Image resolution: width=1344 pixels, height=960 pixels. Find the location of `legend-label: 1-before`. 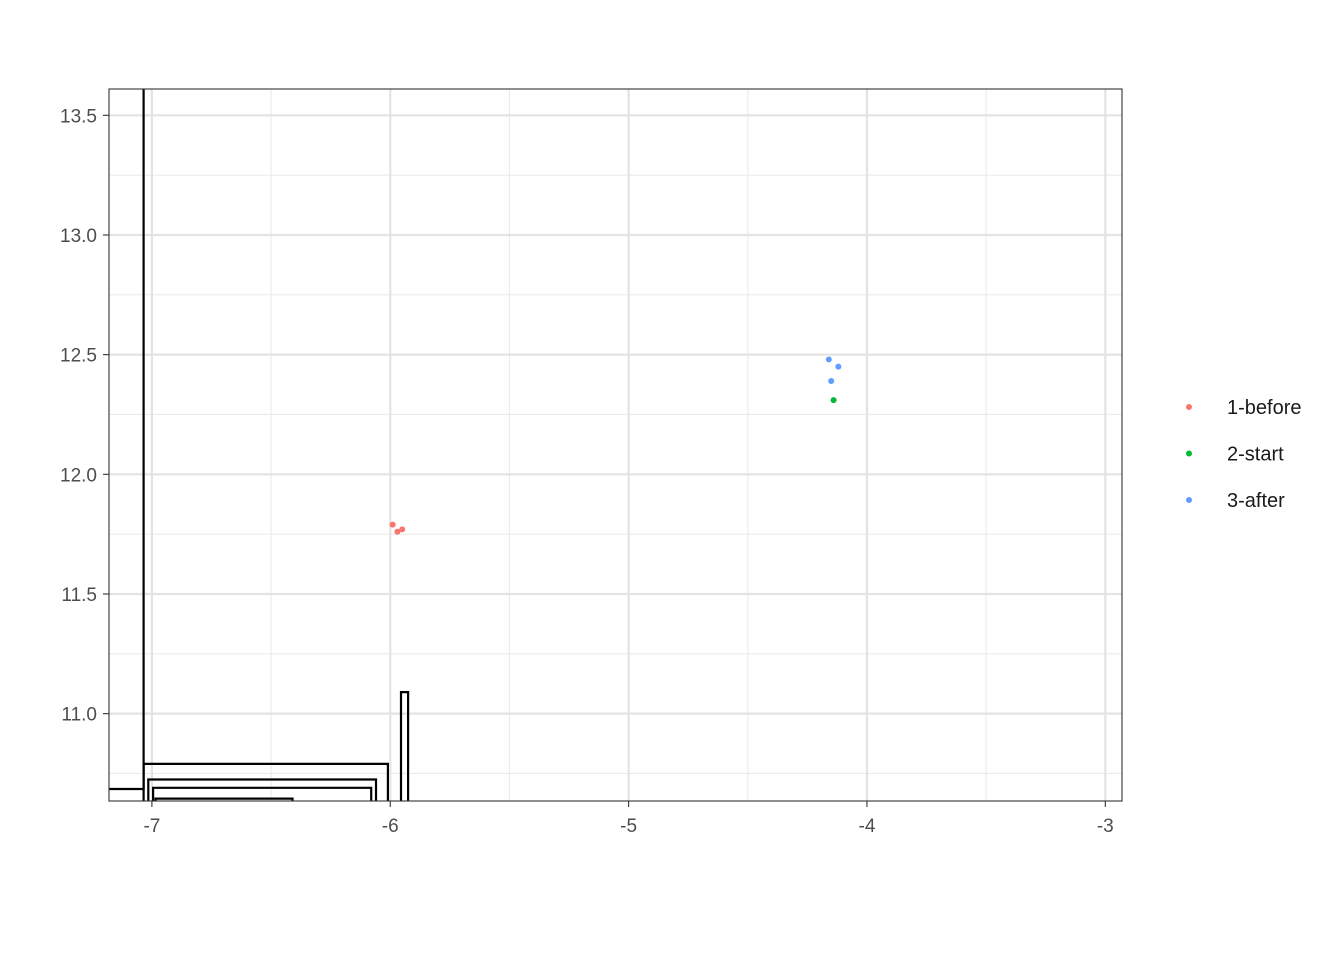

legend-label: 1-before is located at coordinates (1264, 408).